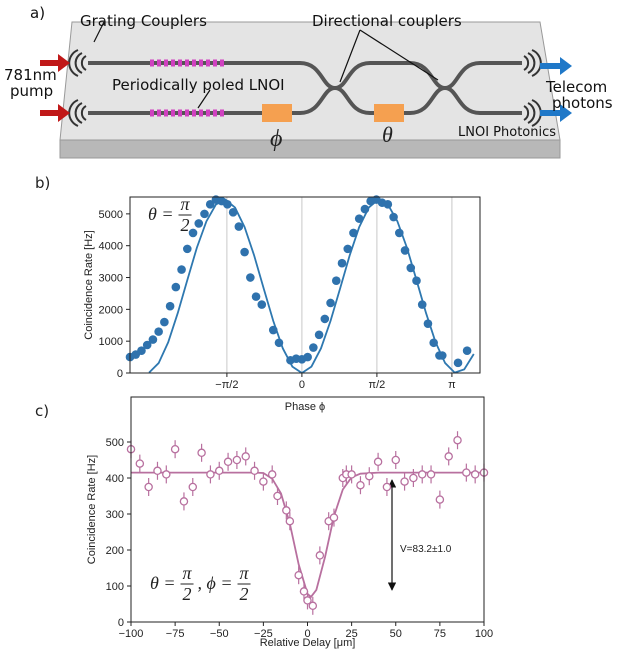  What do you see at coordinates (143, 21) in the screenshot?
I see `label: Grating Couplers` at bounding box center [143, 21].